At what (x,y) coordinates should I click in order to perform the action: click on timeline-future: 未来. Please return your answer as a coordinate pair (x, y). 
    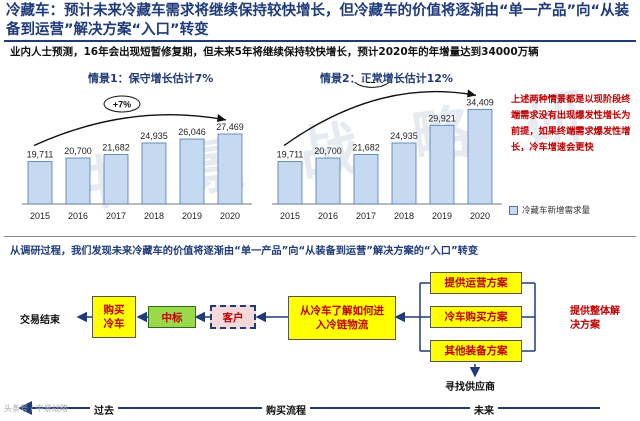
    Looking at the image, I should click on (484, 409).